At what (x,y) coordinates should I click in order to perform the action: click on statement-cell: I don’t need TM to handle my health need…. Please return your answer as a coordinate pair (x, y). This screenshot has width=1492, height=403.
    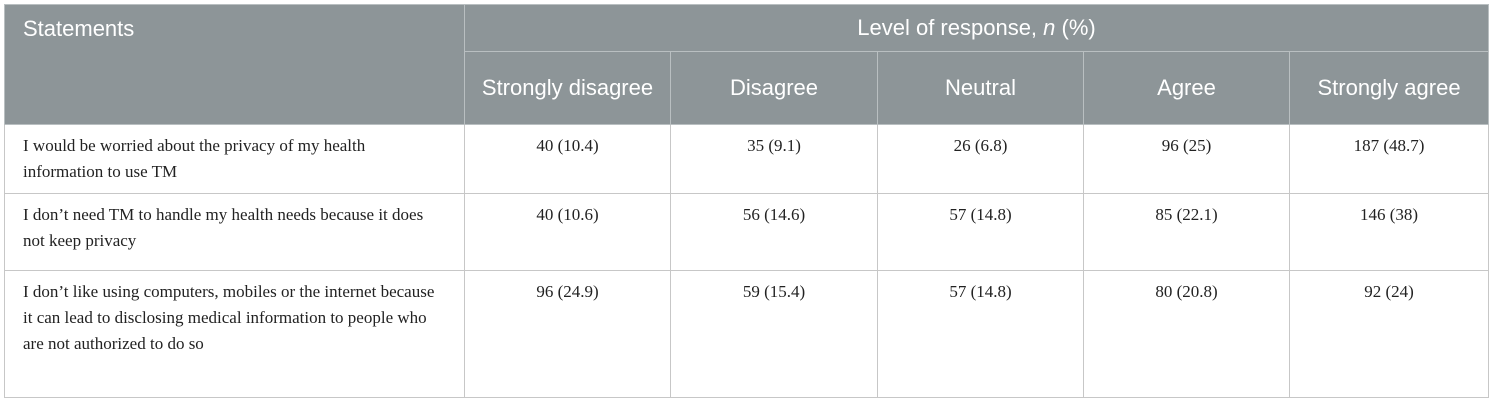
    Looking at the image, I should click on (234, 232).